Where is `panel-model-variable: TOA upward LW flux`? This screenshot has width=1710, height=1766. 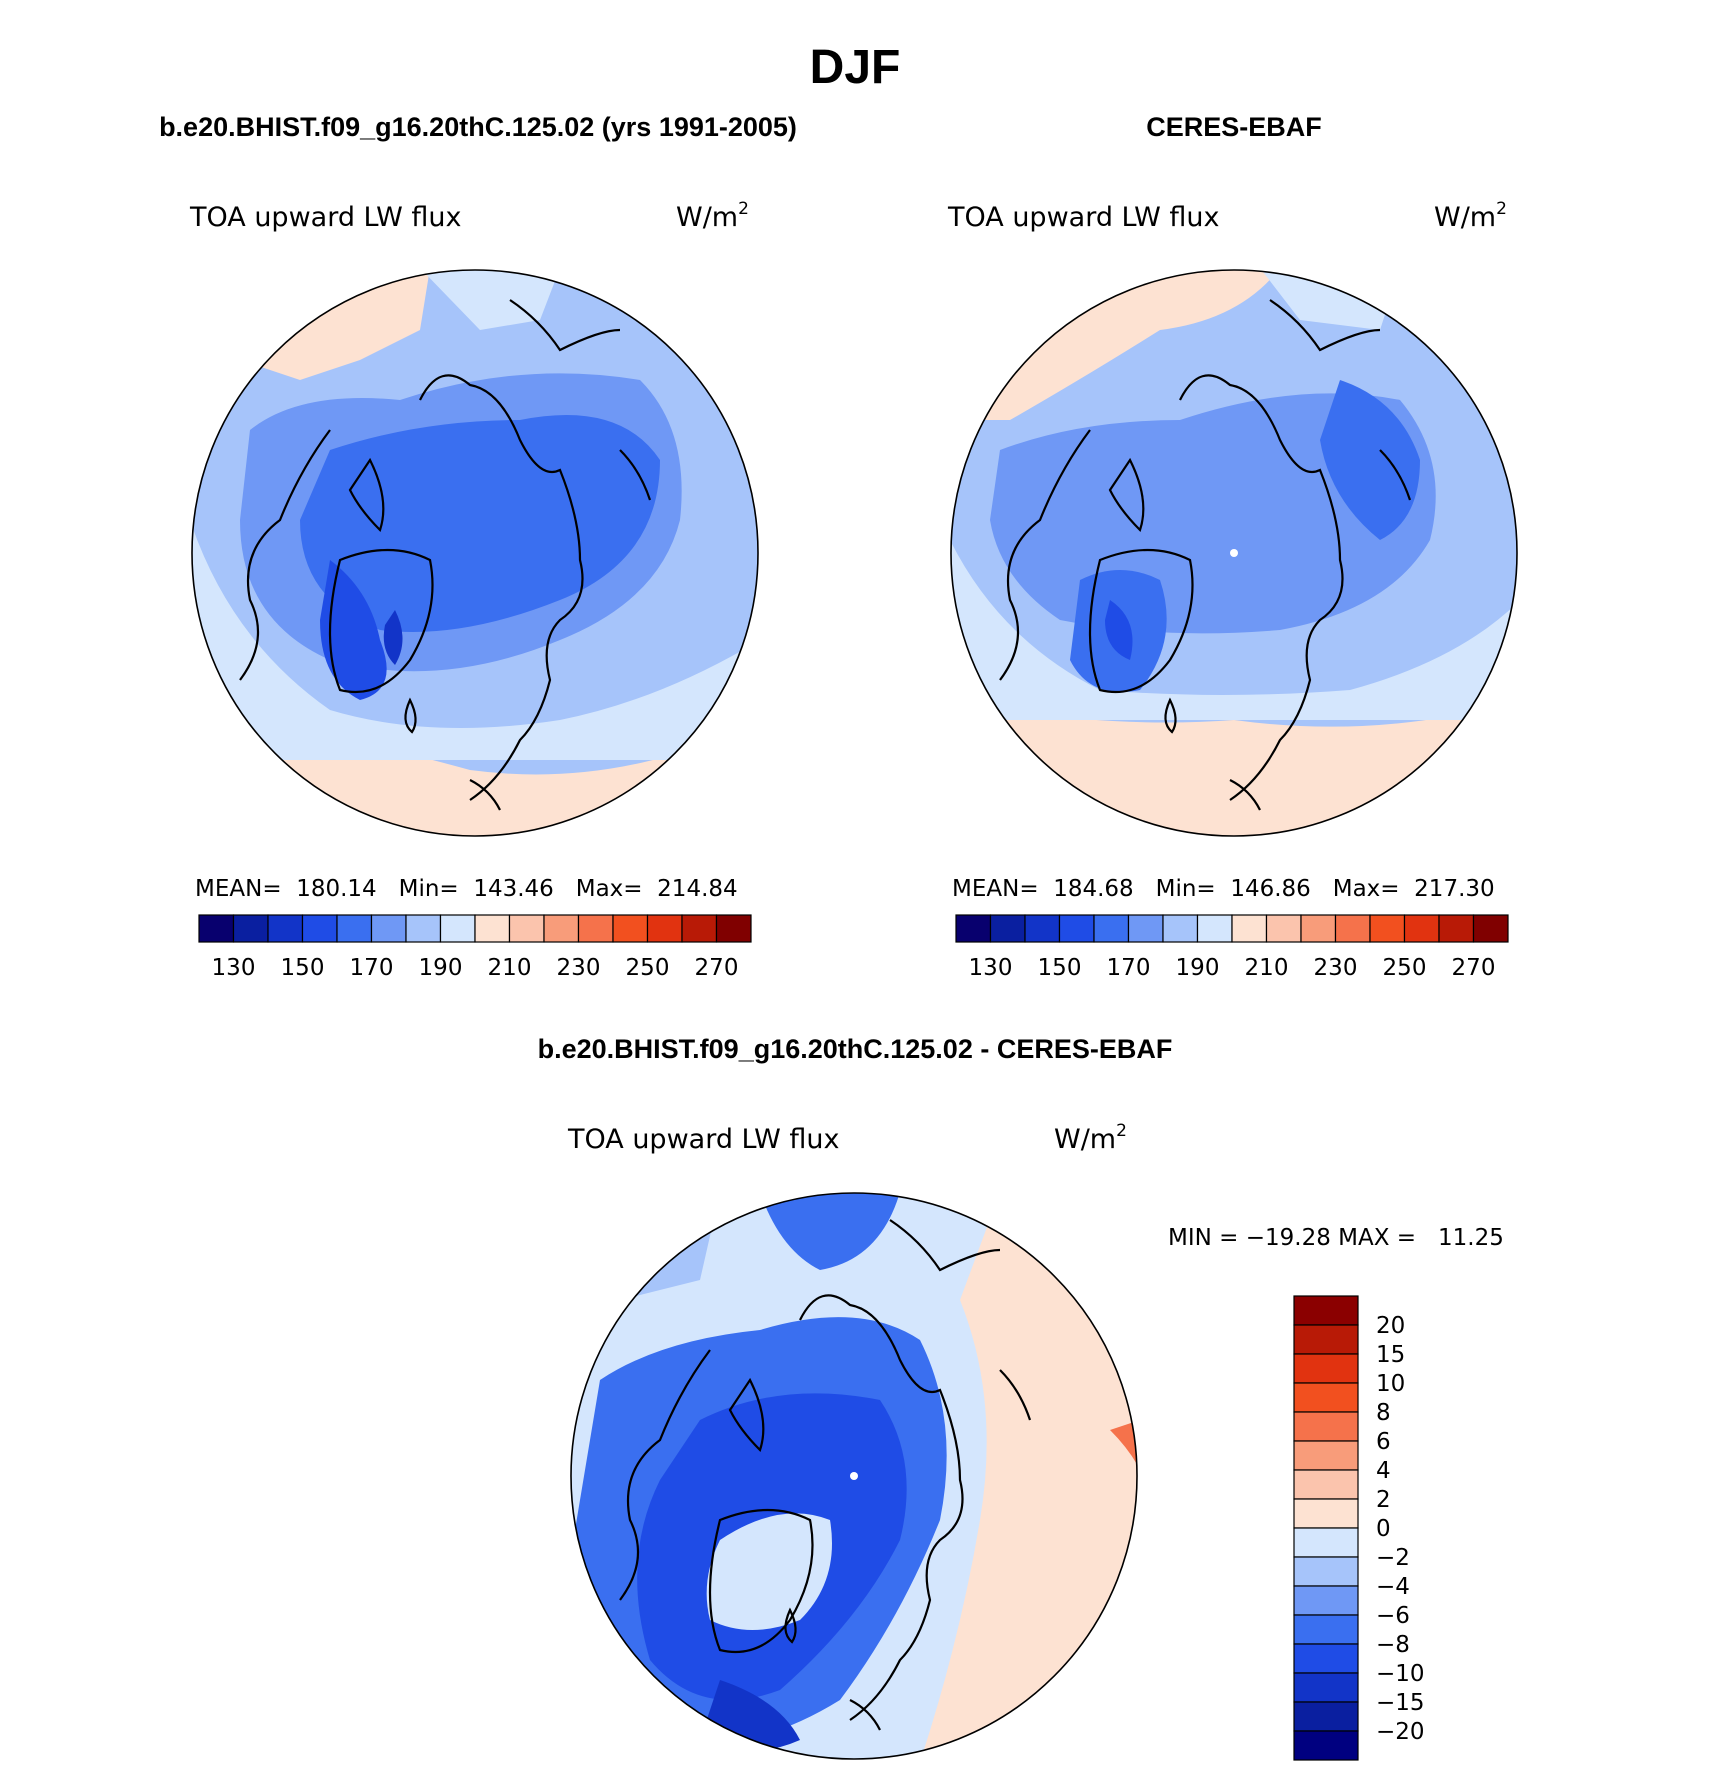 panel-model-variable: TOA upward LW flux is located at coordinates (325, 217).